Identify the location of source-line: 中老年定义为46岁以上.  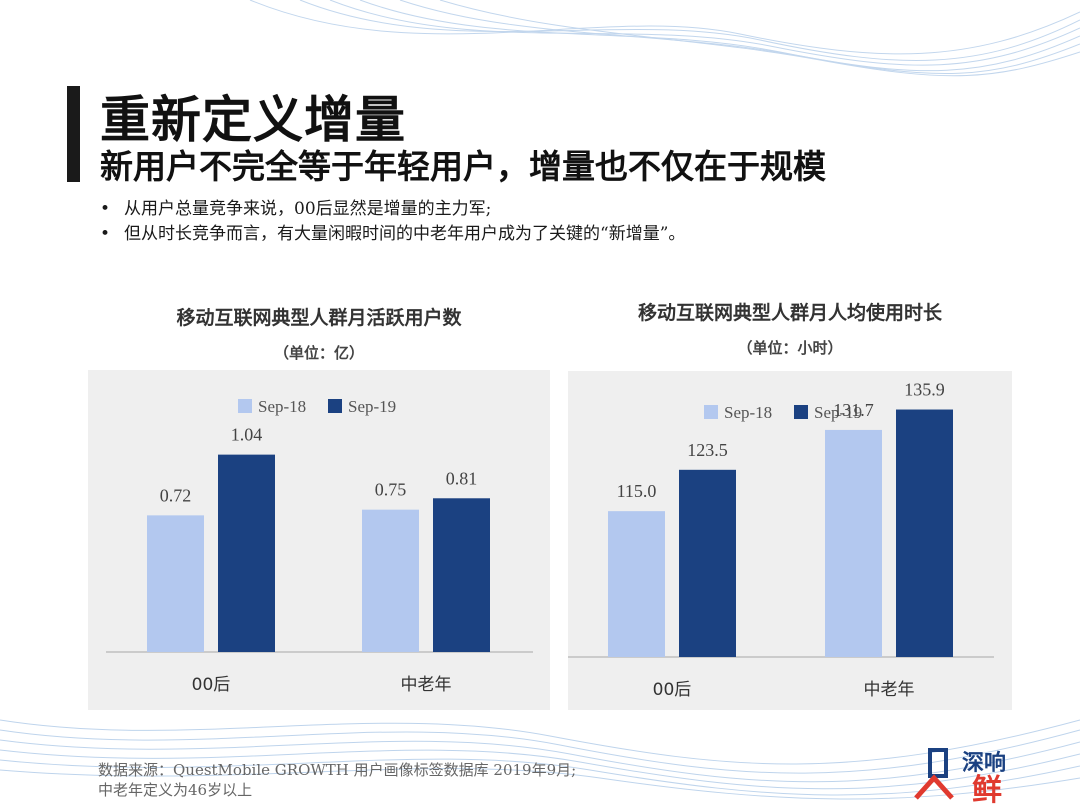
(175, 790).